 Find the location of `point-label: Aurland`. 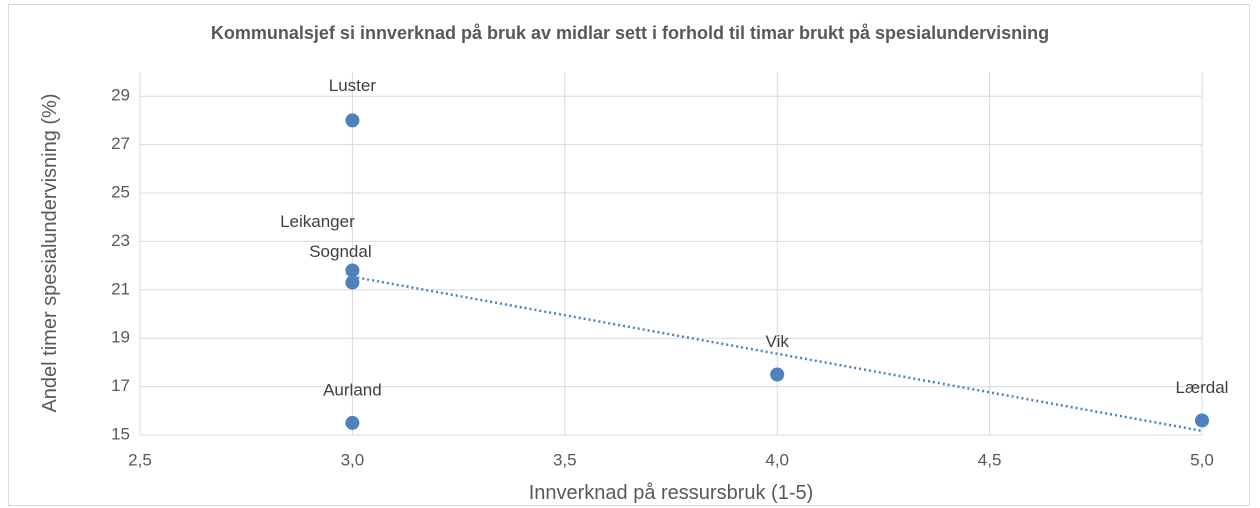

point-label: Aurland is located at coordinates (352, 389).